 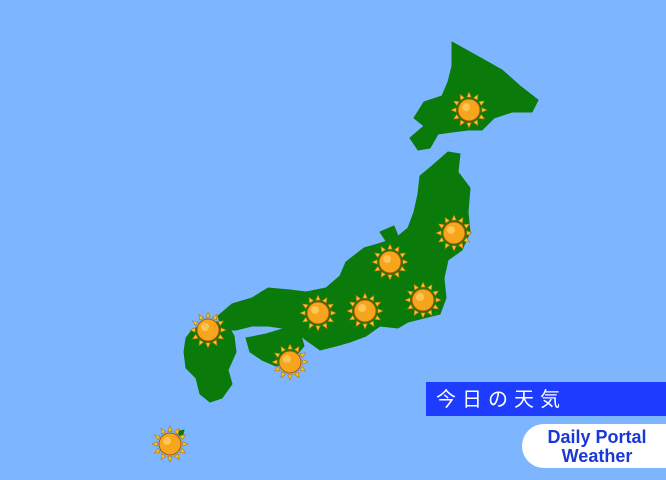 I want to click on brand-line-2: Weather, so click(x=597, y=456).